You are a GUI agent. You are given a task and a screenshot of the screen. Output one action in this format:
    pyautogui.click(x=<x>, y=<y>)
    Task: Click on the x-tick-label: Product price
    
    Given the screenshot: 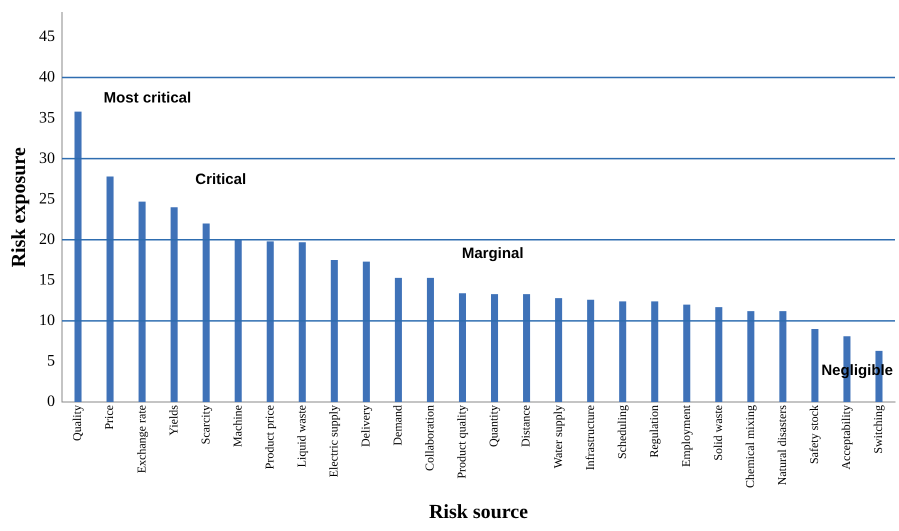 What is the action you would take?
    pyautogui.click(x=269, y=437)
    